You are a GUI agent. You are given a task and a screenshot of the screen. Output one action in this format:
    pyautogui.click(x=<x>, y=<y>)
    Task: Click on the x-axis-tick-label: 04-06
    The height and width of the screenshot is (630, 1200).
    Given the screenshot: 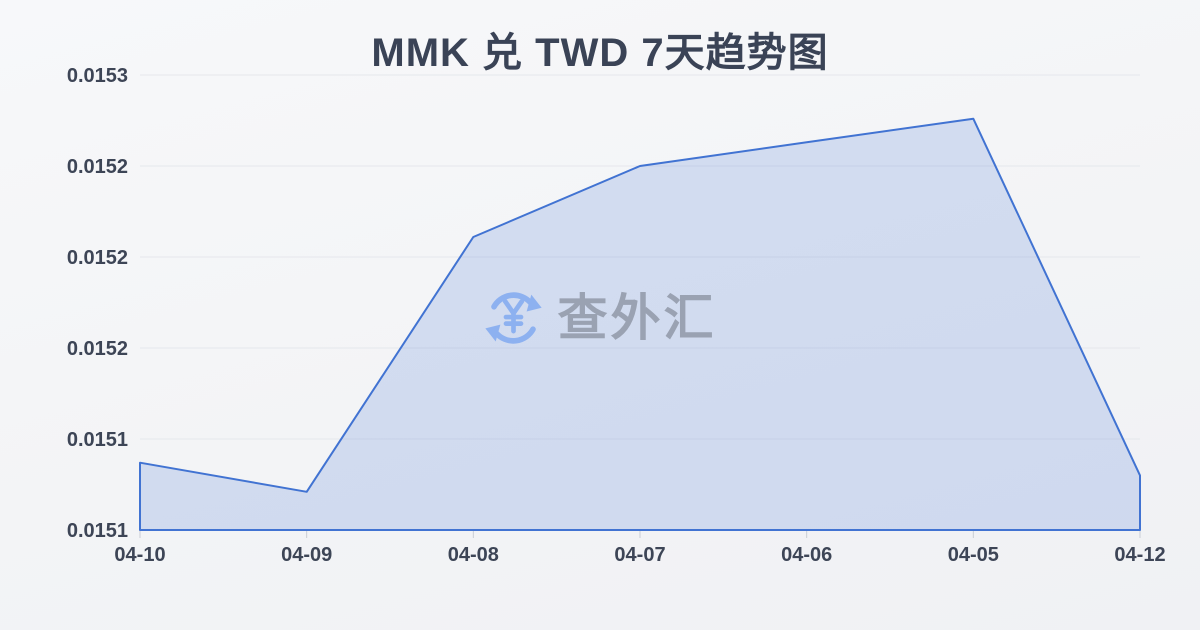 What is the action you would take?
    pyautogui.click(x=806, y=555)
    